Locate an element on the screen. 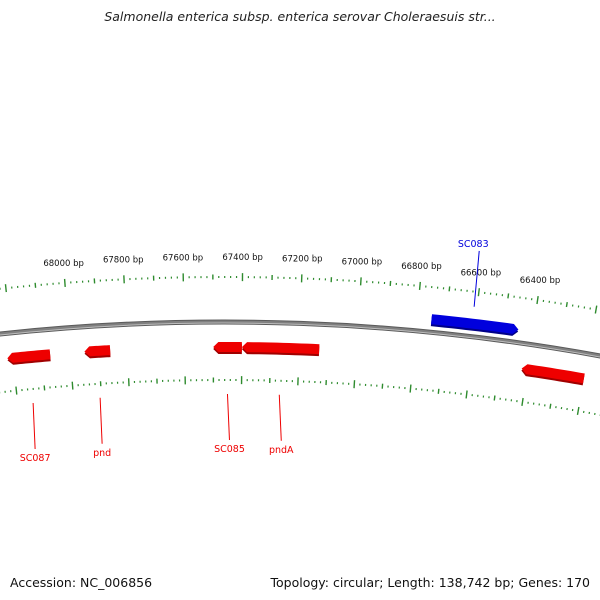 Image resolution: width=600 pixels, height=600 pixels. gene-layer is located at coordinates (296, 350).